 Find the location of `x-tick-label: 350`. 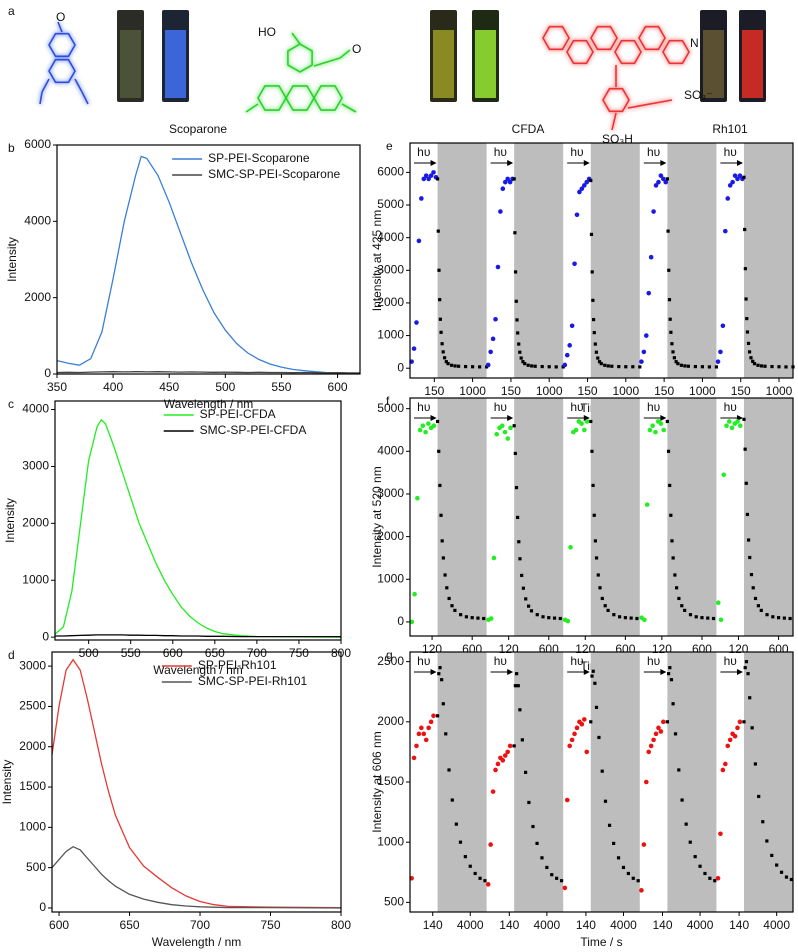

x-tick-label: 350 is located at coordinates (57, 387).